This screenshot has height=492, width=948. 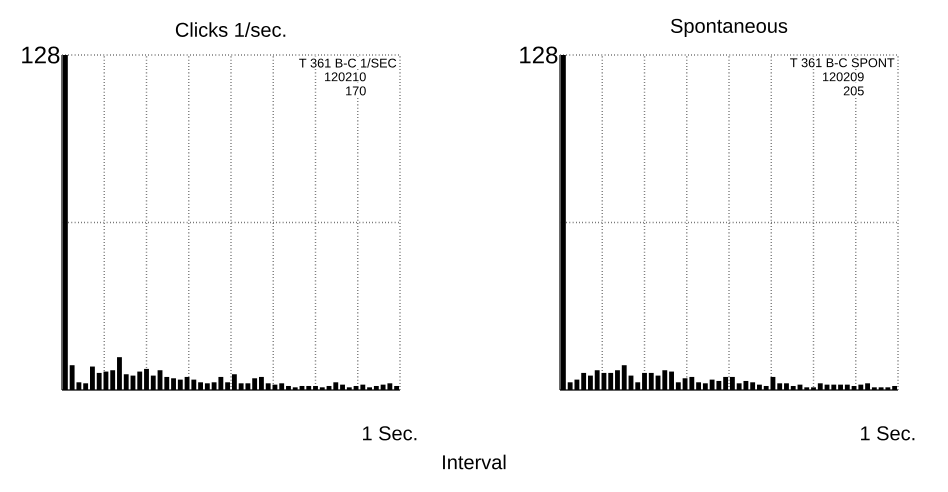 What do you see at coordinates (729, 27) in the screenshot?
I see `chart-title: Spontaneous` at bounding box center [729, 27].